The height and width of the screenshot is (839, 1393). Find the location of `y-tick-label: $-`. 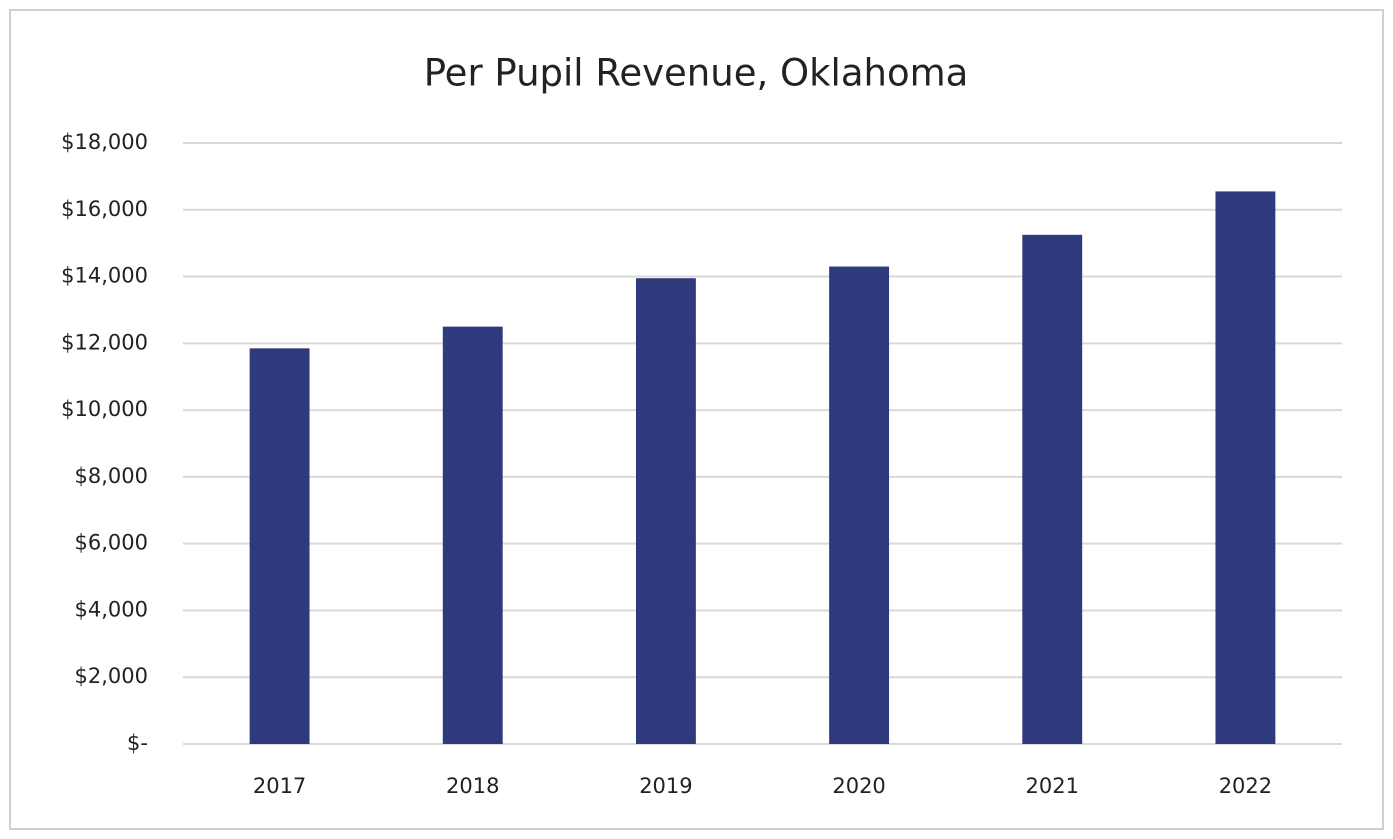

y-tick-label: $- is located at coordinates (137, 743).